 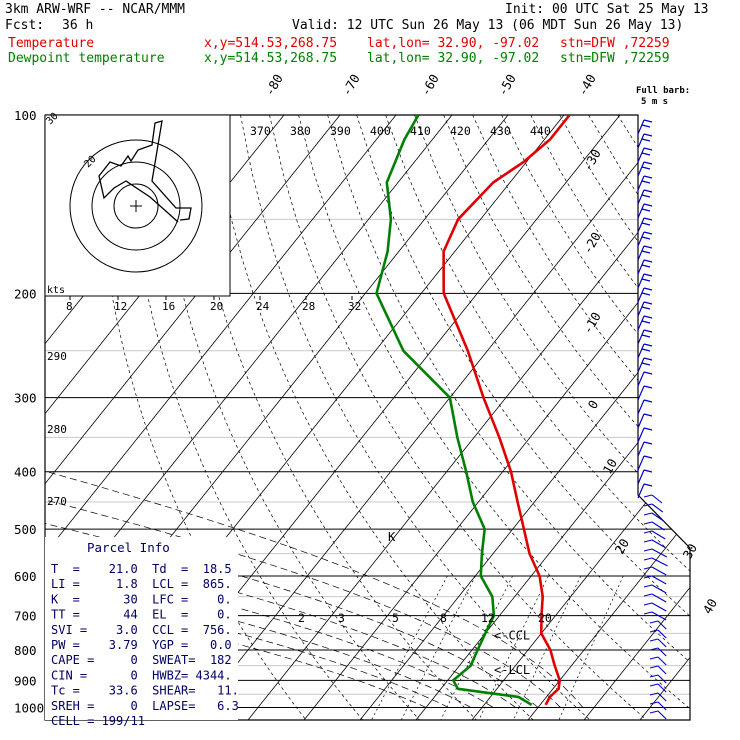 I want to click on hodograph-units-label: kts, so click(x=56, y=290).